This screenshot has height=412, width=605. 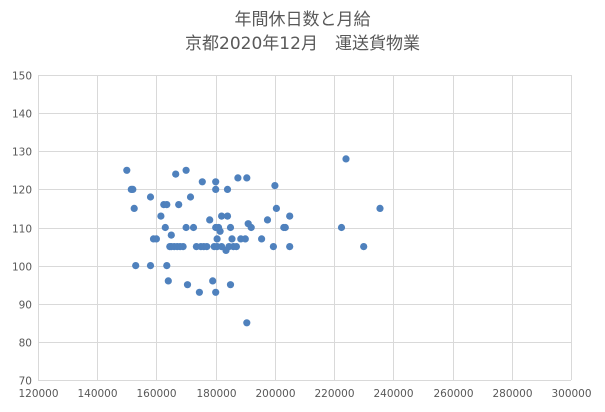 What do you see at coordinates (156, 394) in the screenshot?
I see `x-tick-label: 160000` at bounding box center [156, 394].